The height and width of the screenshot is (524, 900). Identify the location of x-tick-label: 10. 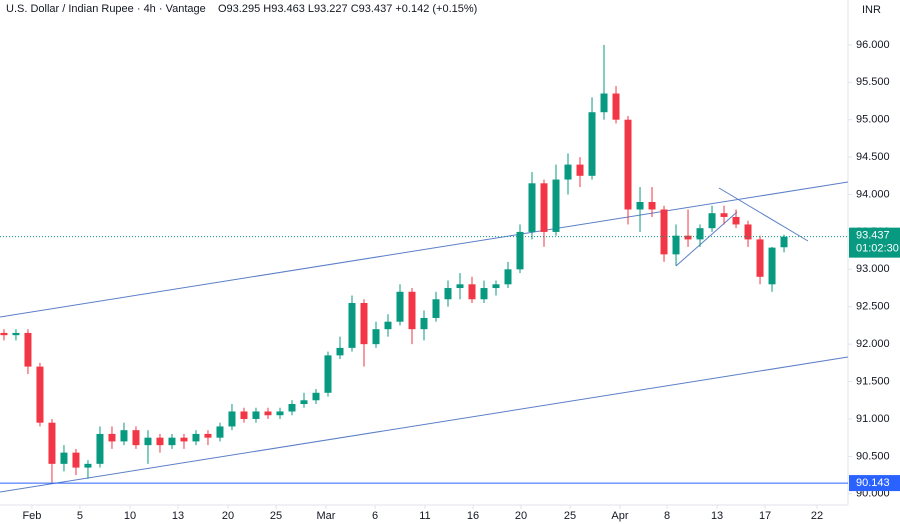
(130, 516).